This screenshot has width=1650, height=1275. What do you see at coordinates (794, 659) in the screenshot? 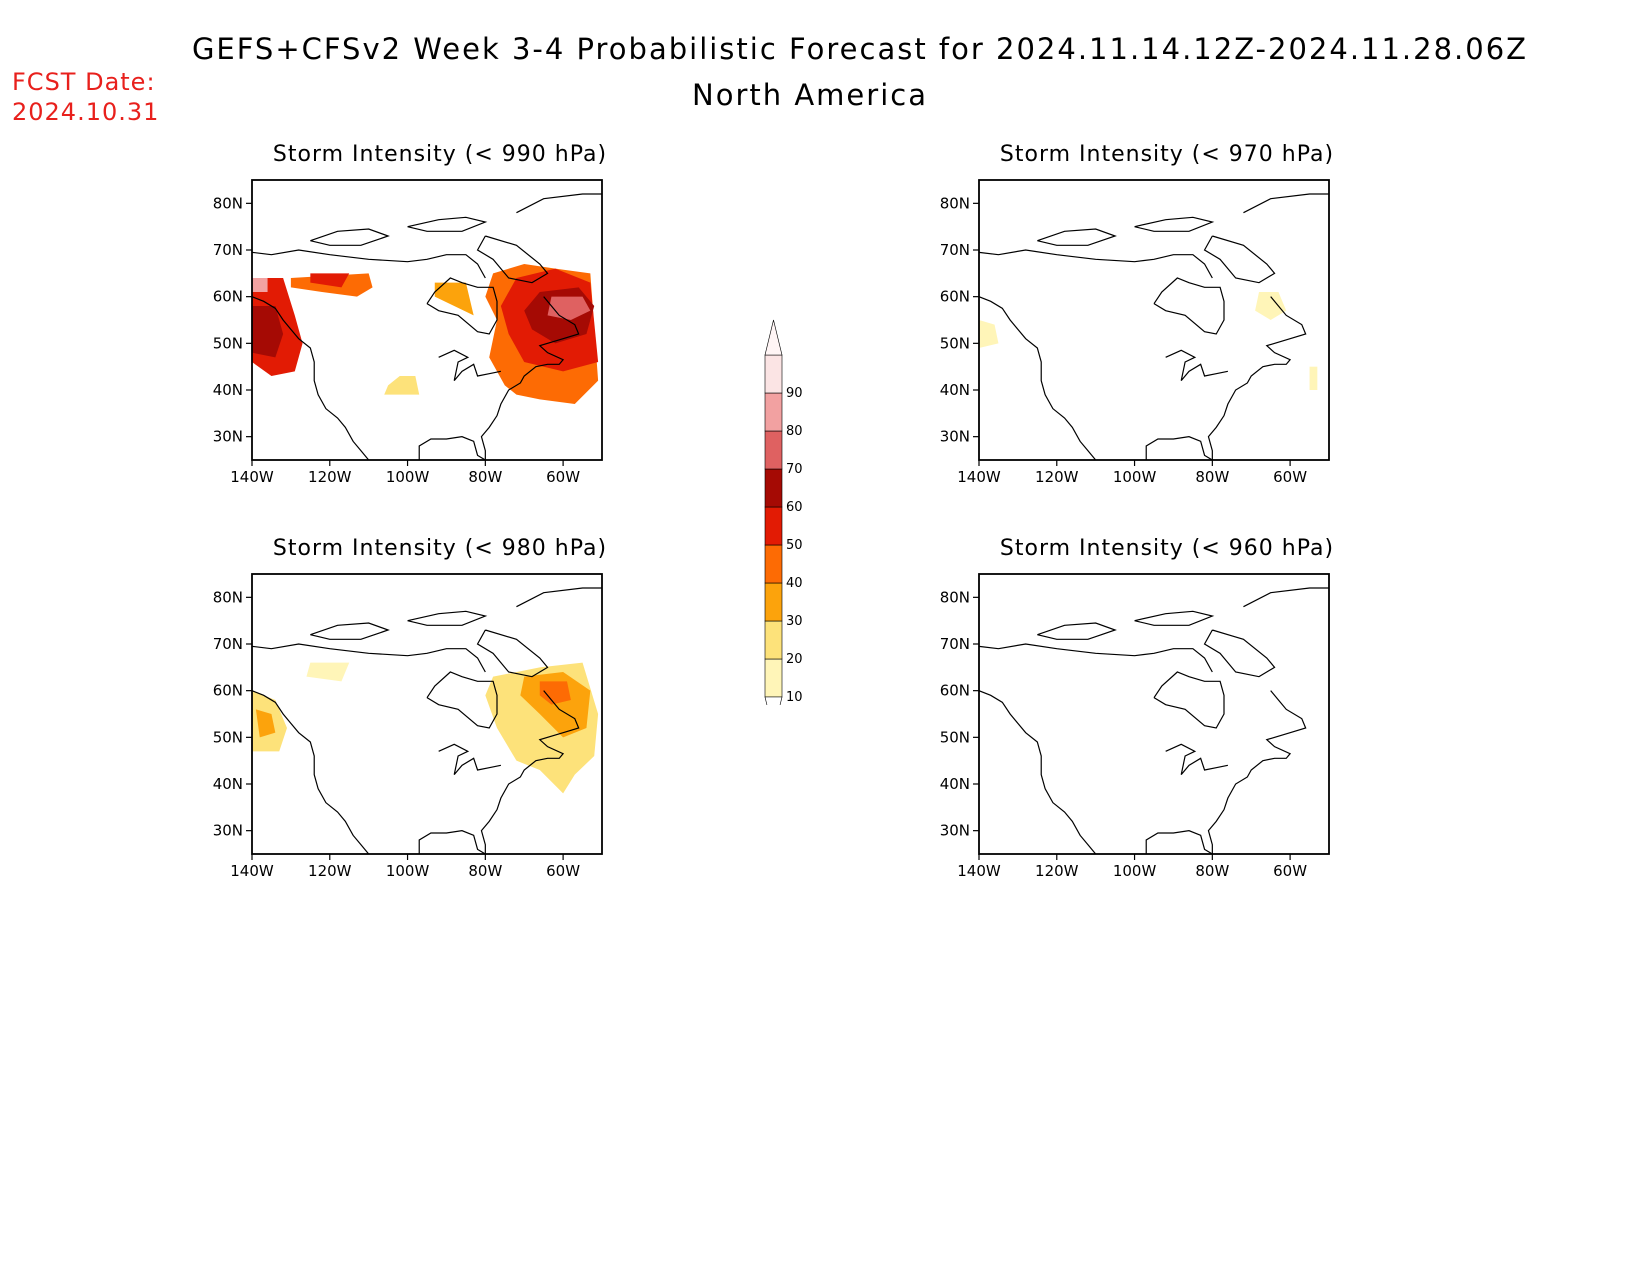
I see `colorbar-label: 20` at bounding box center [794, 659].